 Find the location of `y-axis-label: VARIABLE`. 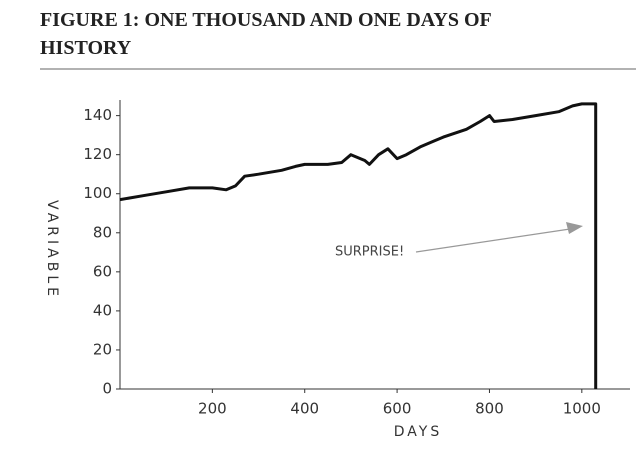

y-axis-label: VARIABLE is located at coordinates (52, 250).